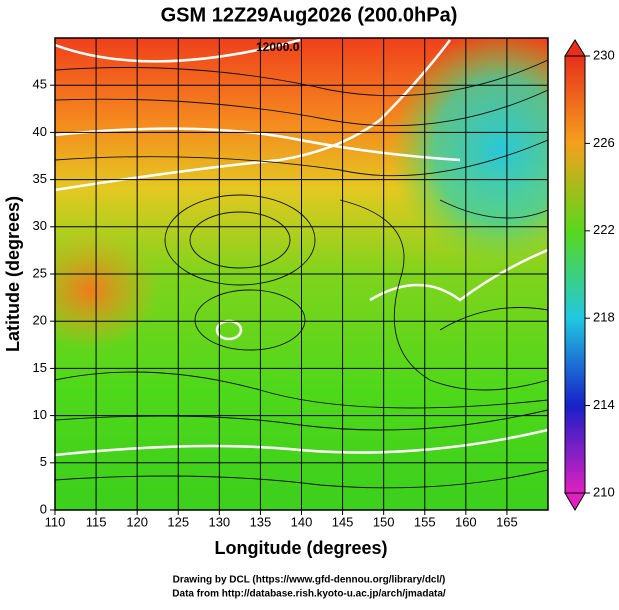  I want to click on y-tick-label: 10, so click(40, 414).